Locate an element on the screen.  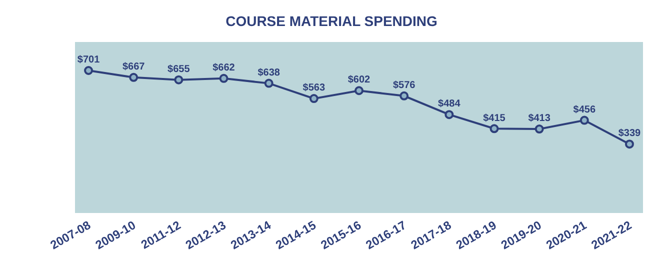
data-label: $563 is located at coordinates (314, 88).